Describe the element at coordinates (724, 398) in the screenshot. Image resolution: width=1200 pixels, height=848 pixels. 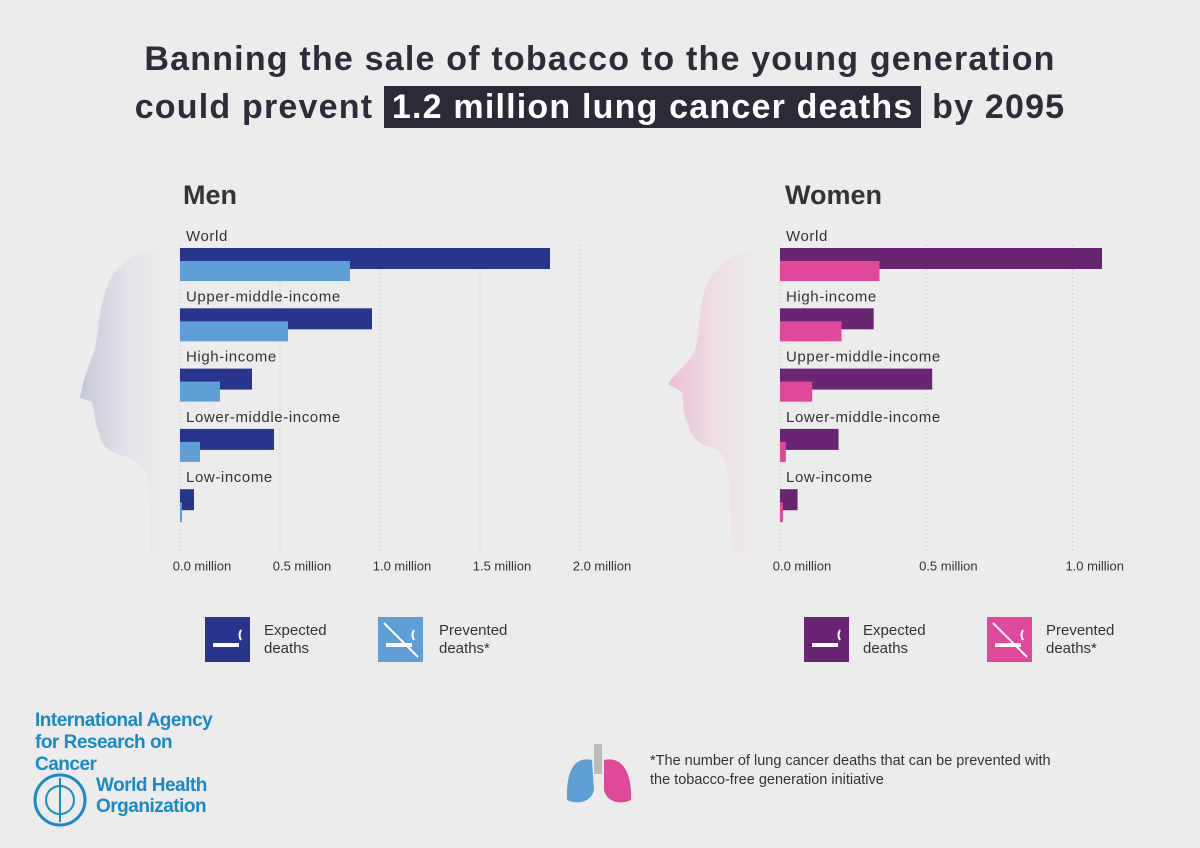
I see `silhouette-women` at that location.